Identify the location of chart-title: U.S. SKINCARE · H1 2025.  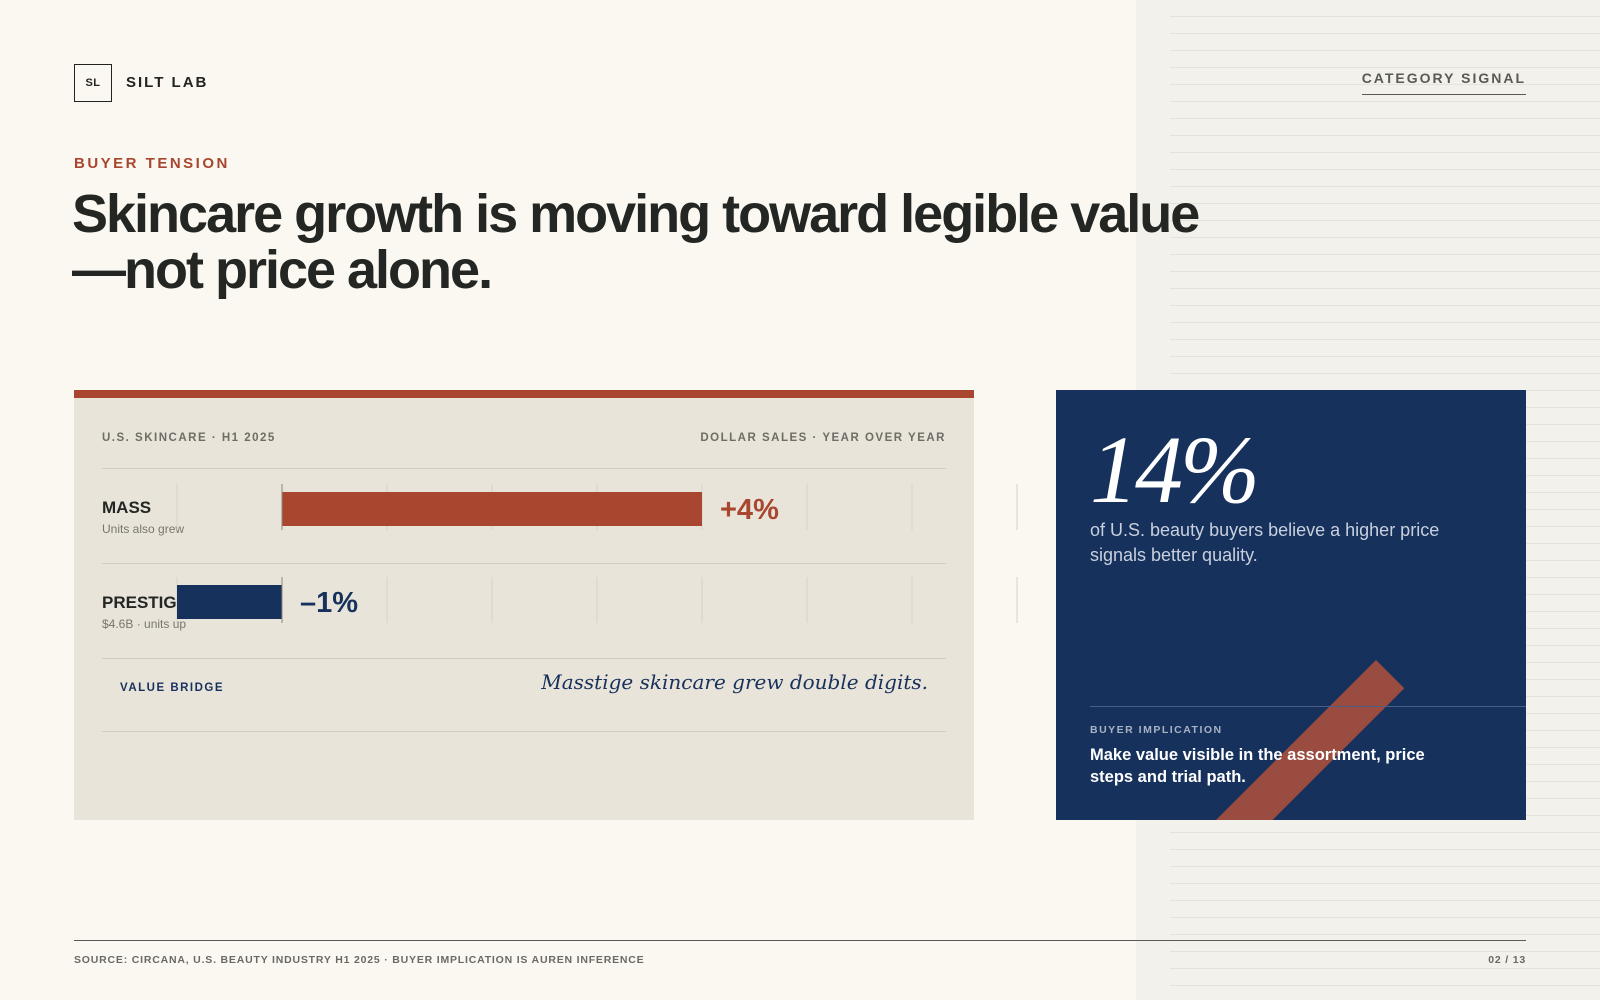
(189, 438).